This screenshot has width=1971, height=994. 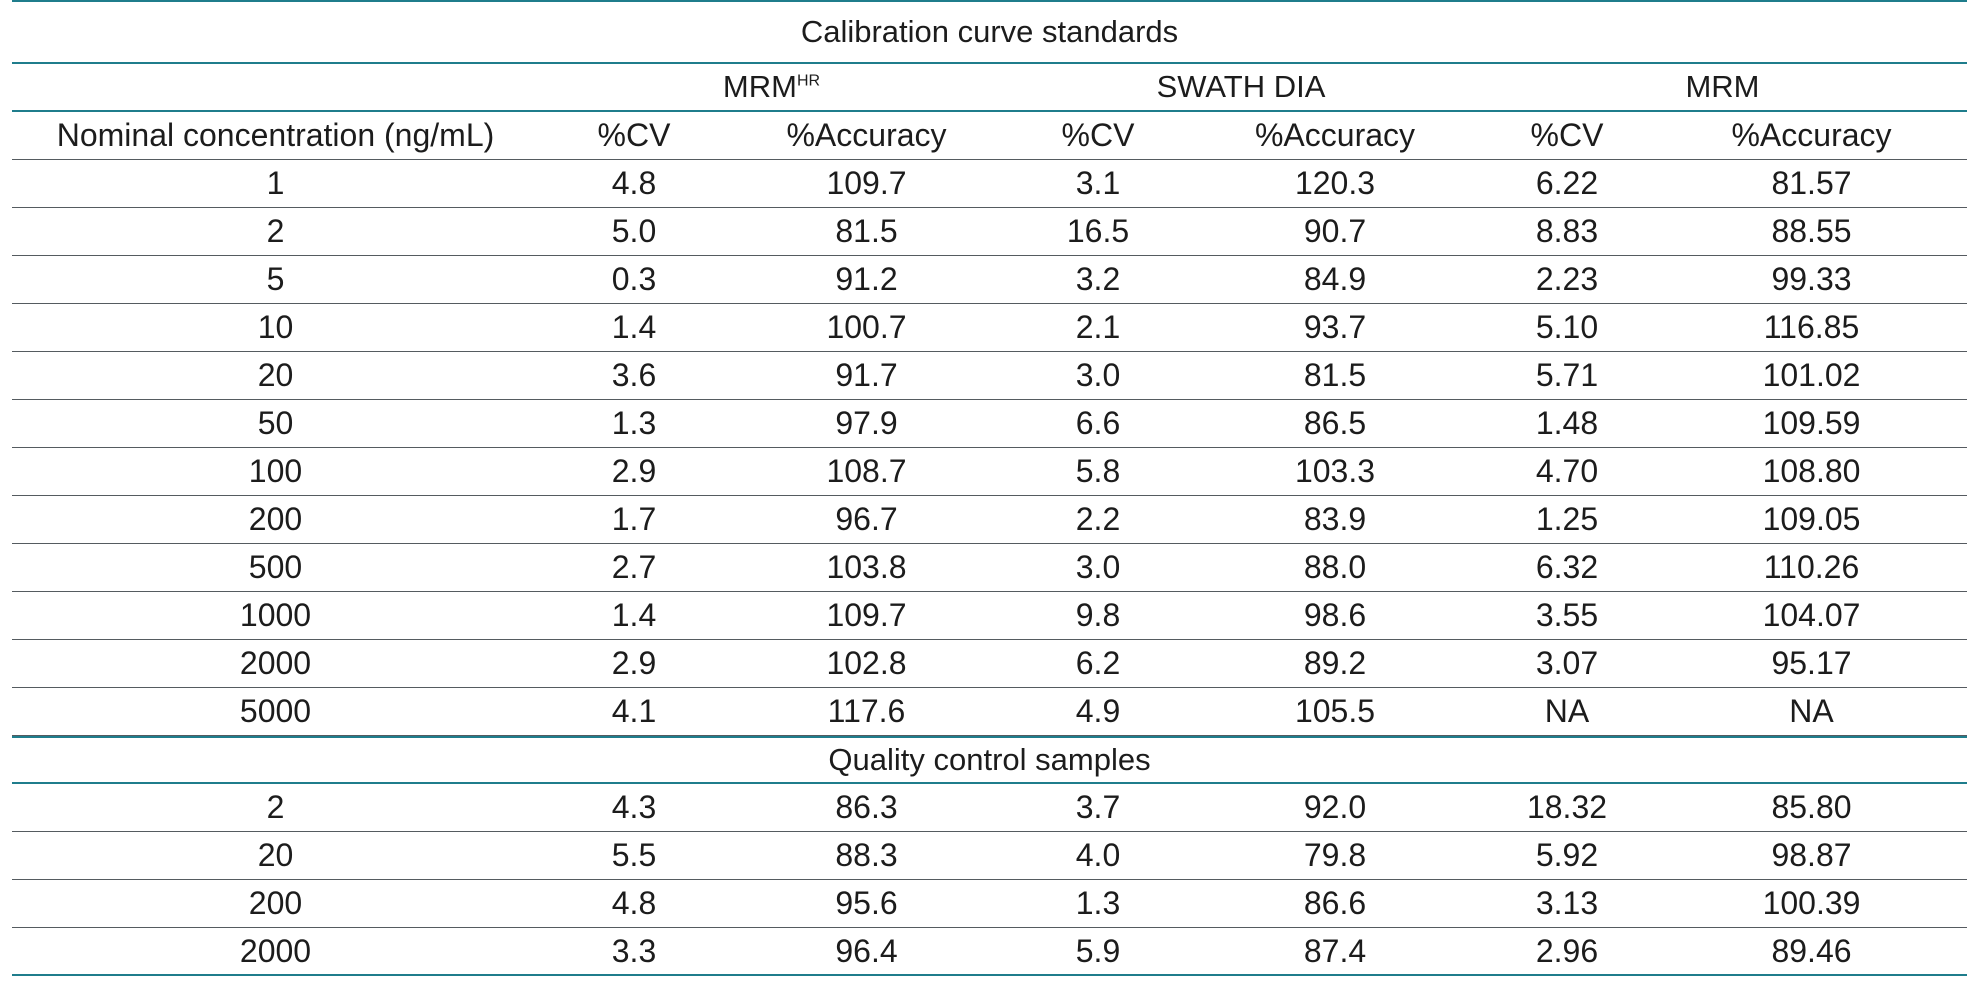 What do you see at coordinates (866, 375) in the screenshot?
I see `value-cell: 91.7` at bounding box center [866, 375].